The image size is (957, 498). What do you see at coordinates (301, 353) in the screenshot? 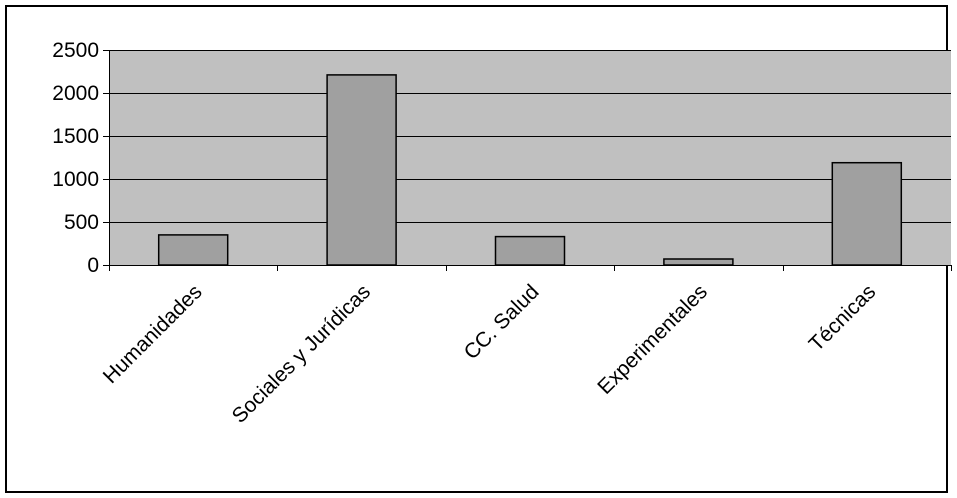
I see `x-tick-label: Sociales y Jurídicas` at bounding box center [301, 353].